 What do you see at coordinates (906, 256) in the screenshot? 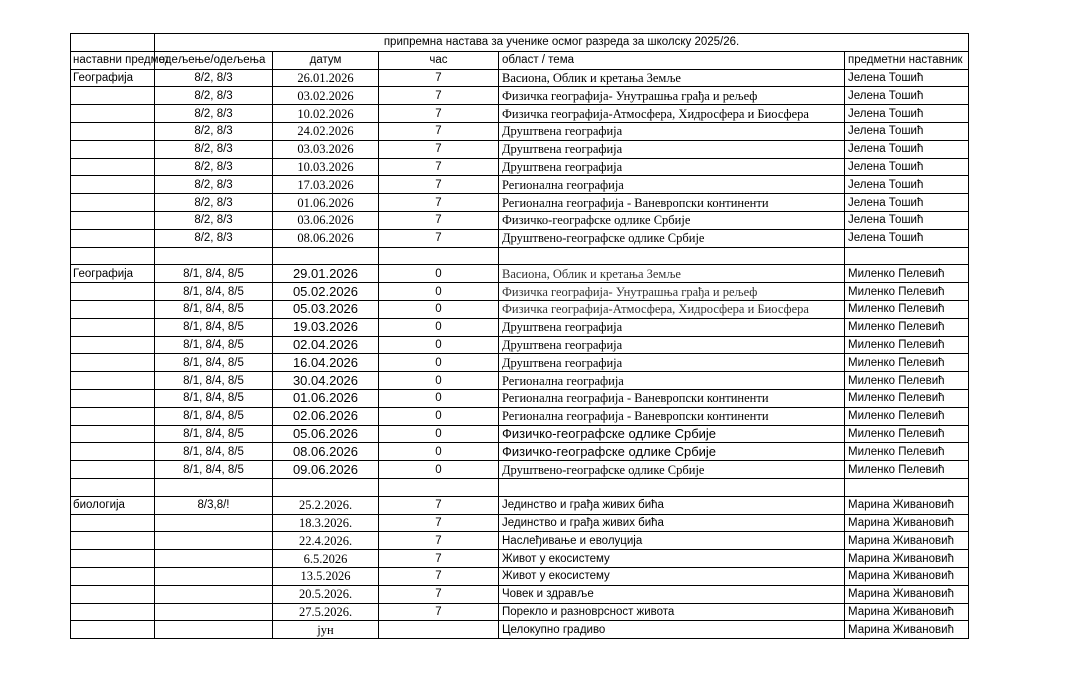
I see `teacher-cell` at bounding box center [906, 256].